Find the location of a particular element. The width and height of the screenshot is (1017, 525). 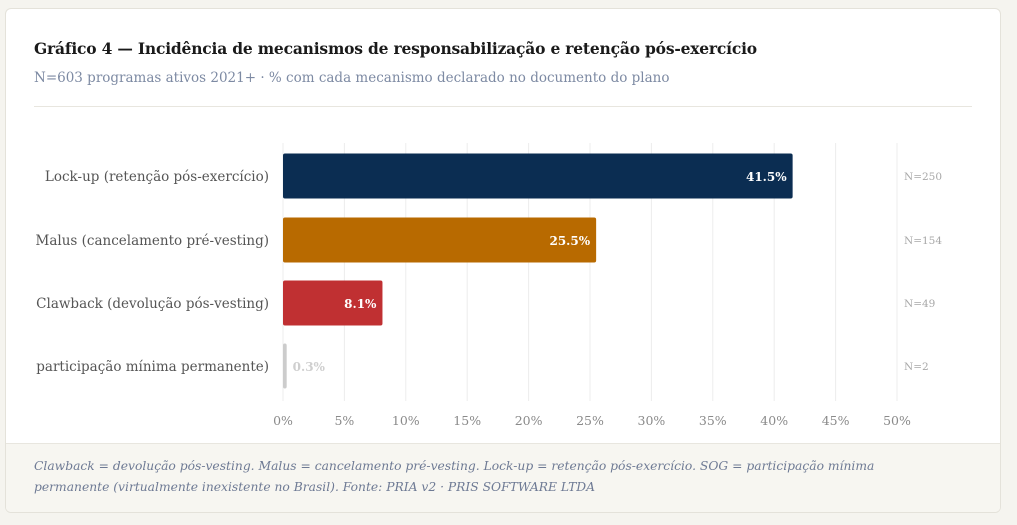

category-label: participação mínima permanente) is located at coordinates (152, 367).